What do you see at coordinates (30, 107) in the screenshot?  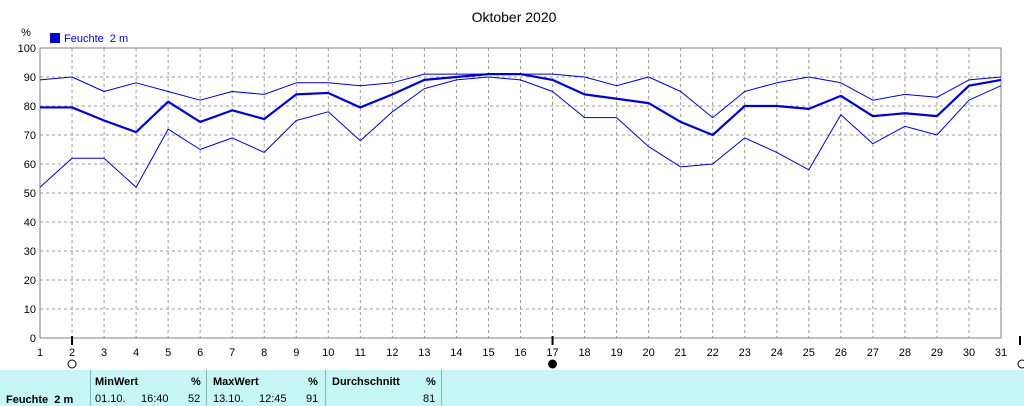 I see `y-tick-label: 80` at bounding box center [30, 107].